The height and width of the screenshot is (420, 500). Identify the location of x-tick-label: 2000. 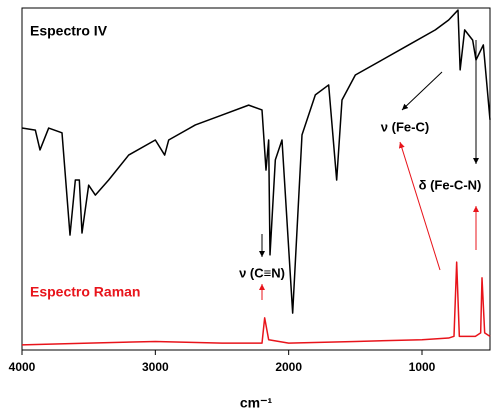
(288, 367).